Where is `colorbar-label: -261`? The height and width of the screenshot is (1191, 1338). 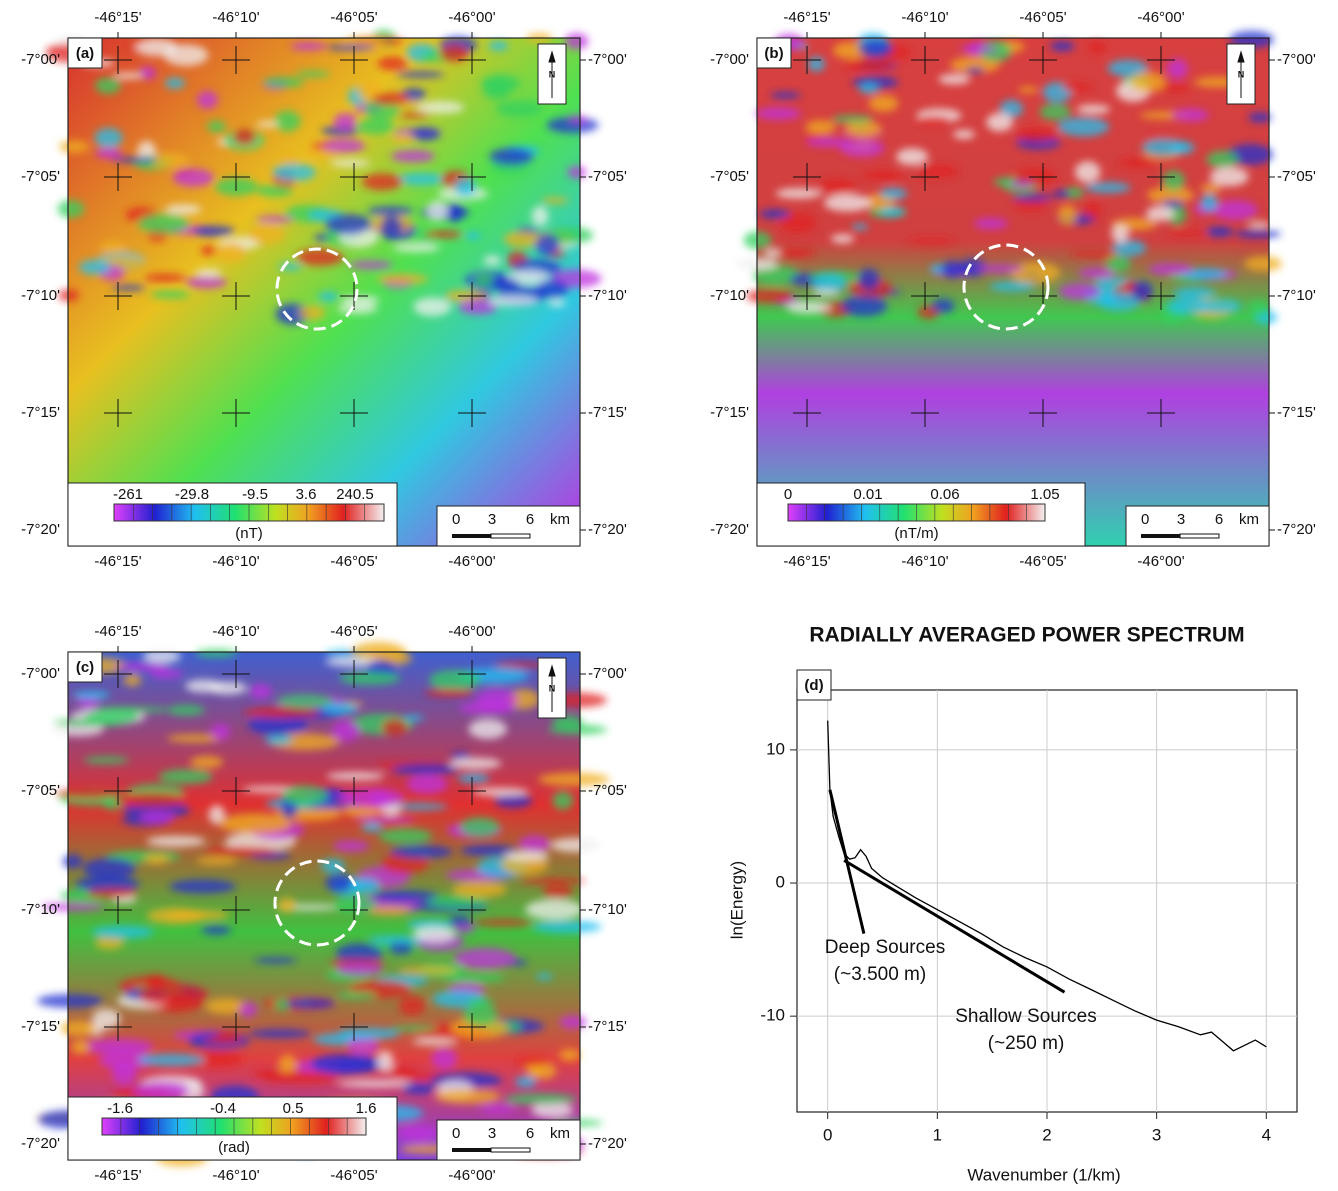
colorbar-label: -261 is located at coordinates (128, 494).